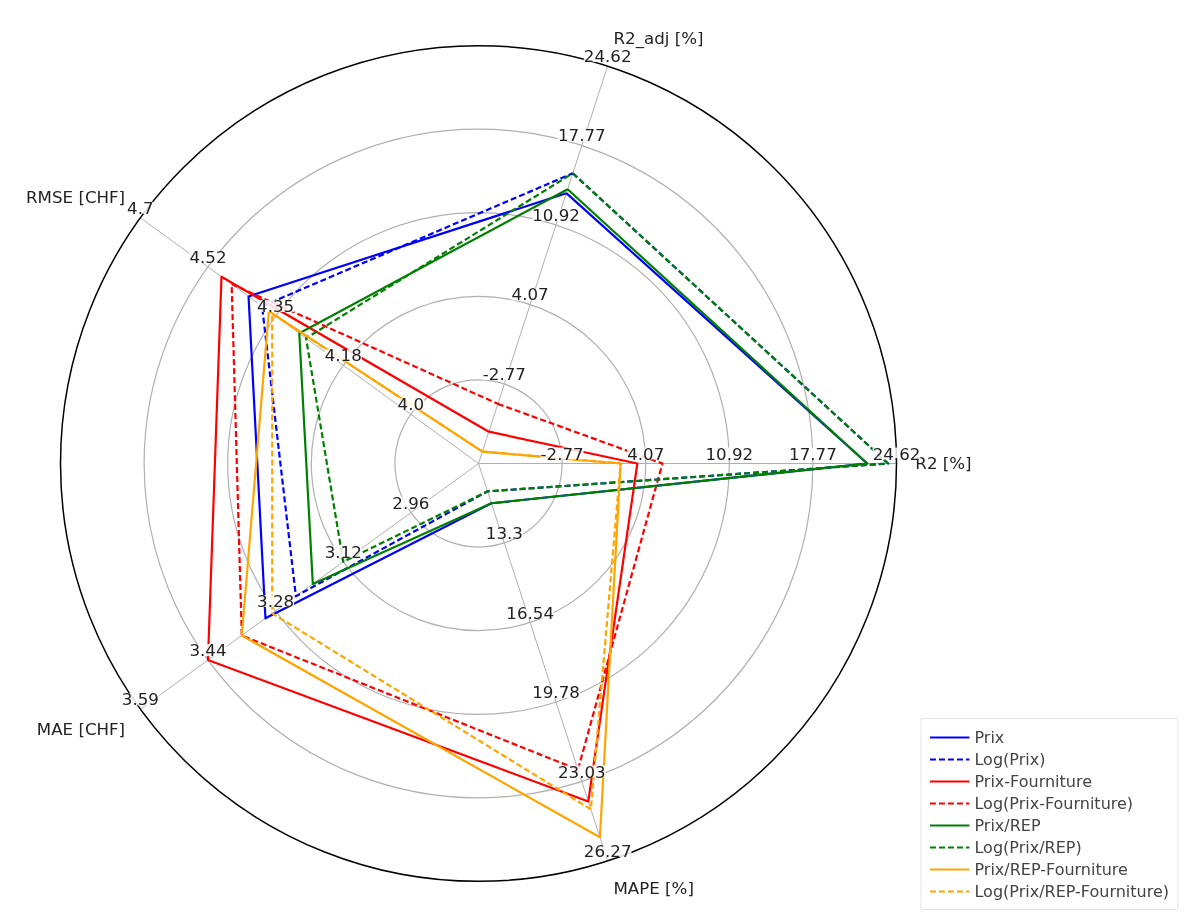 The height and width of the screenshot is (920, 1188). I want to click on text: 4.52, so click(208, 257).